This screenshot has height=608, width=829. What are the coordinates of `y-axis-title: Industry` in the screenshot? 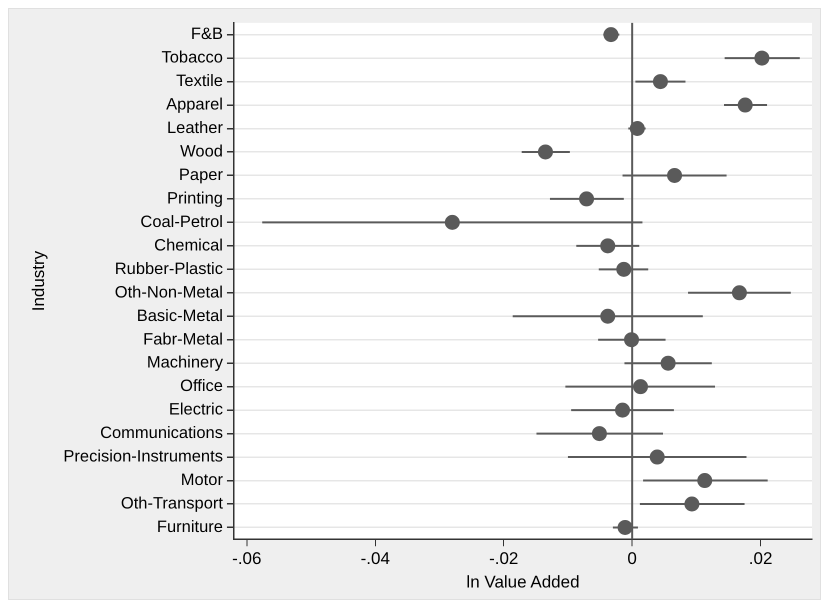 It's located at (38, 281).